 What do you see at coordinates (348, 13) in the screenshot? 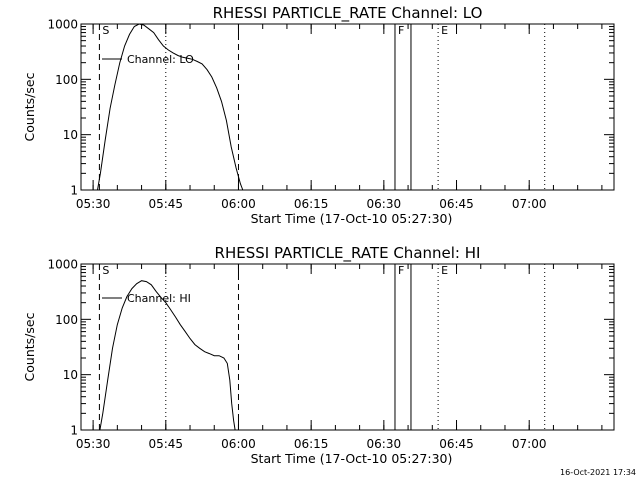
I see `chart-title: RHESSI PARTICLE_RATE Channel: LO` at bounding box center [348, 13].